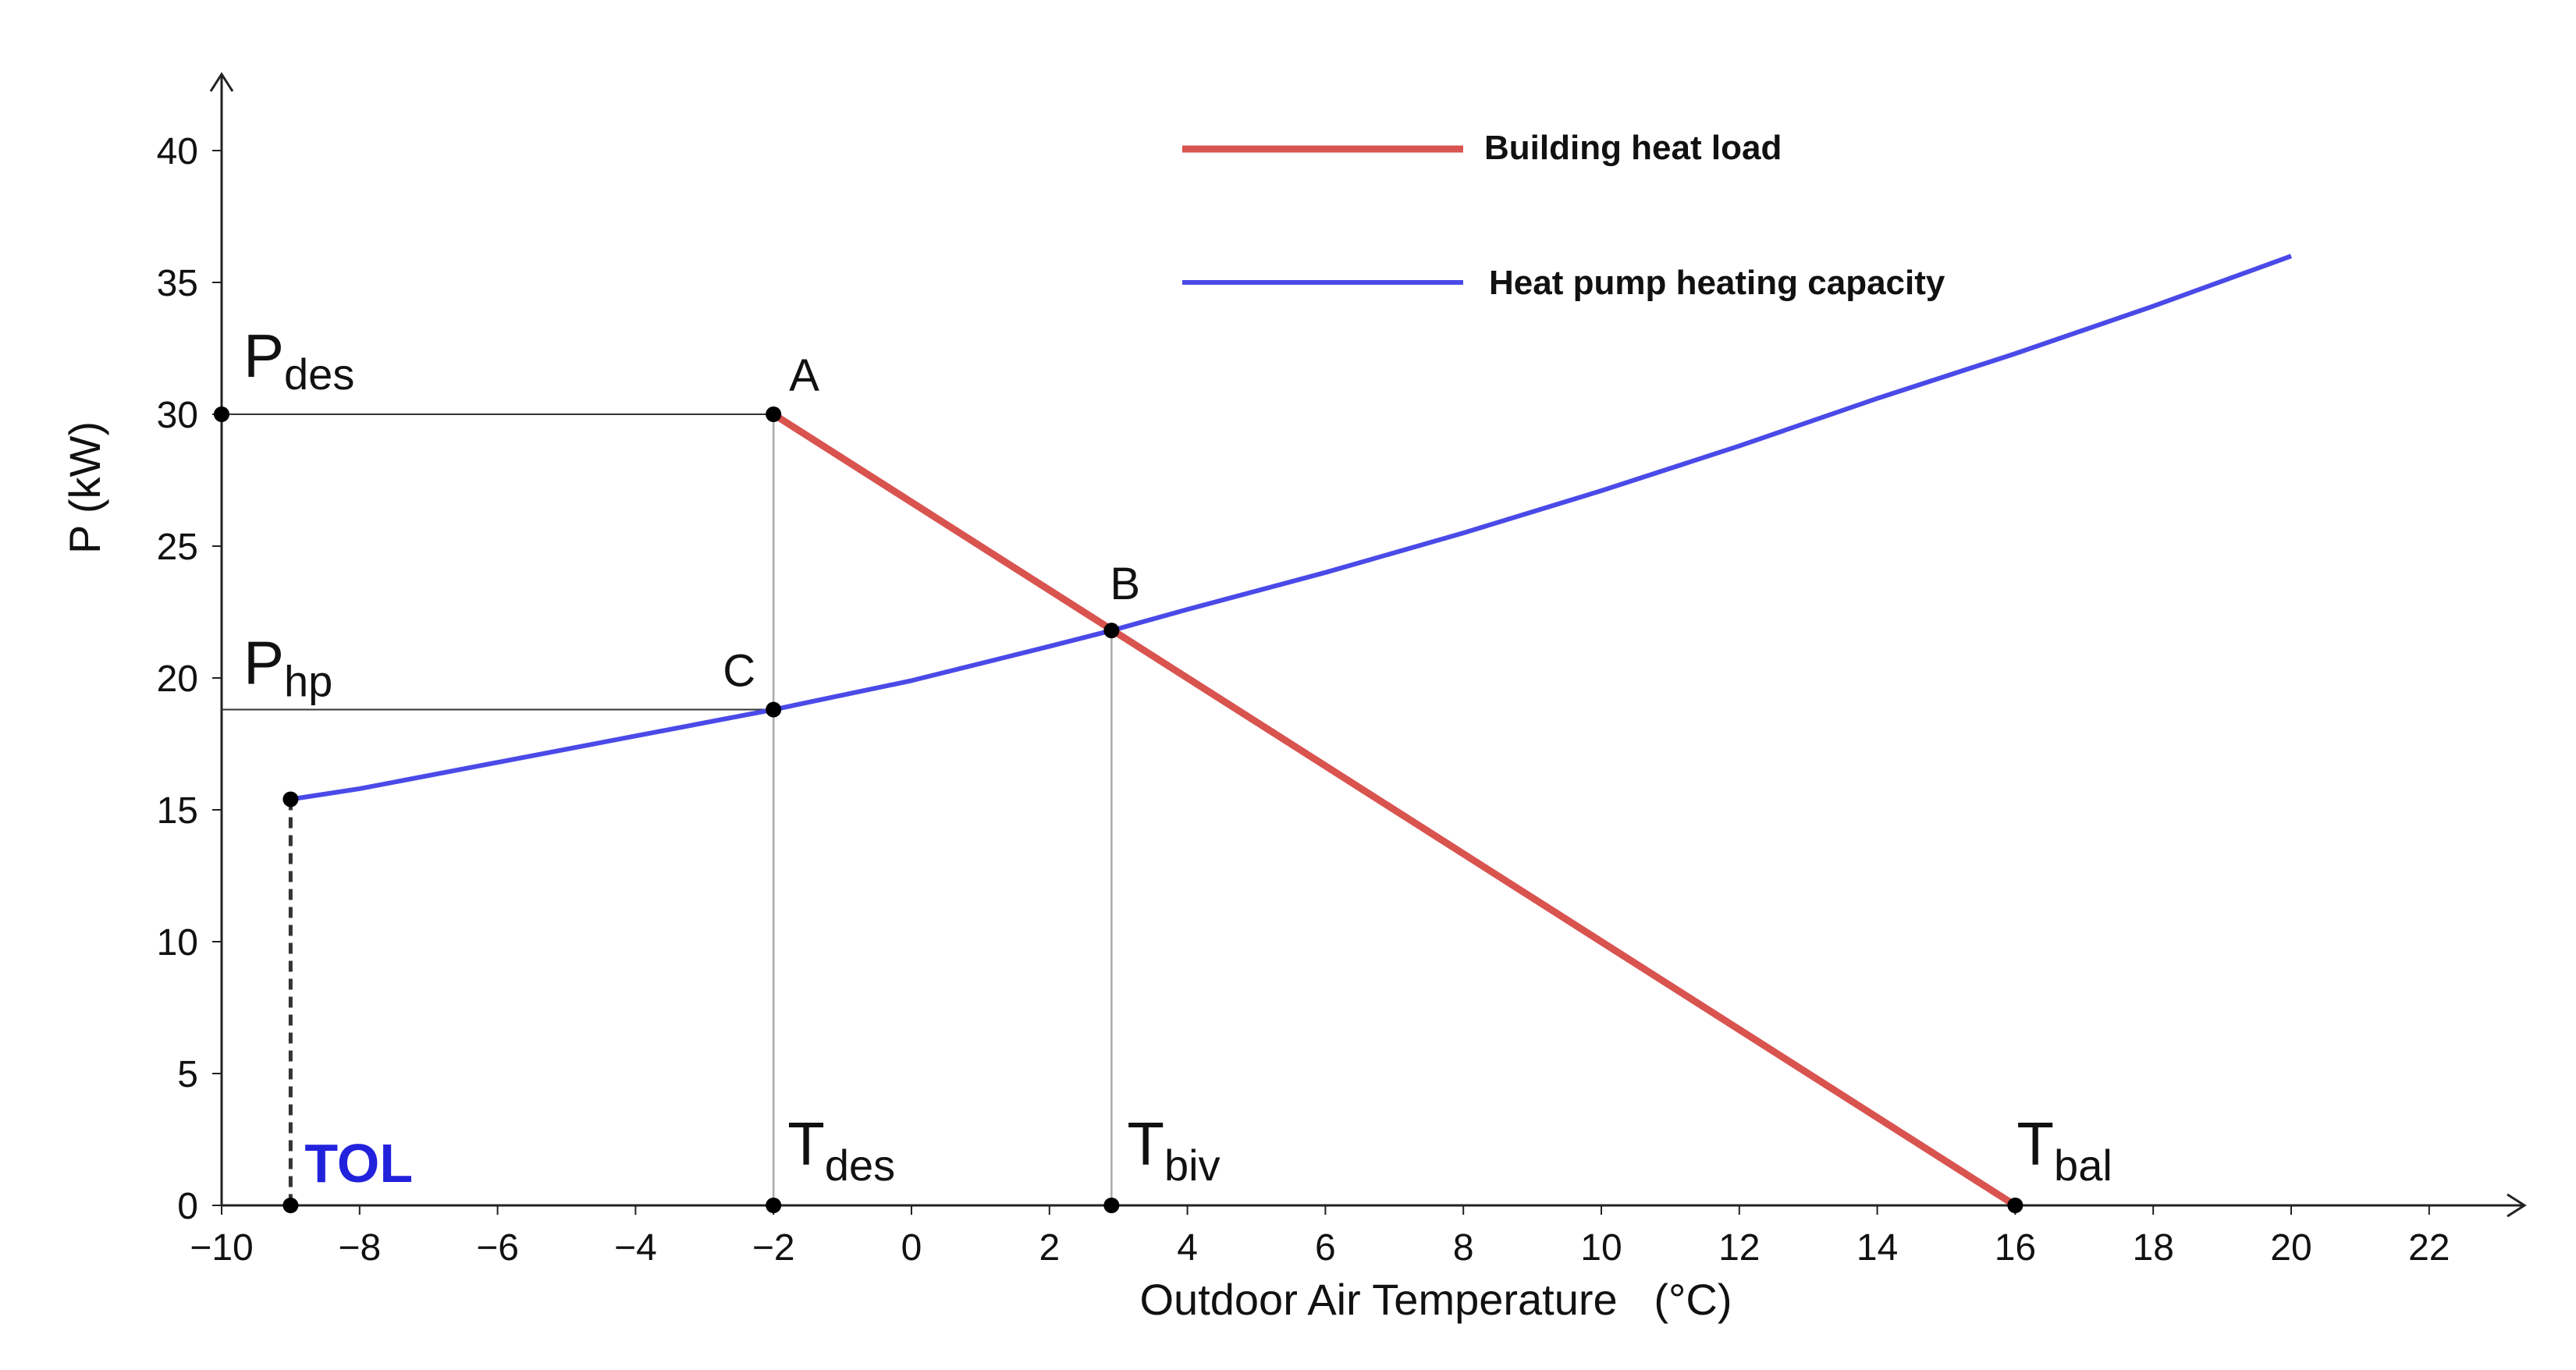 This screenshot has width=2576, height=1370. Describe the element at coordinates (739, 671) in the screenshot. I see `label-point-c: C` at that location.